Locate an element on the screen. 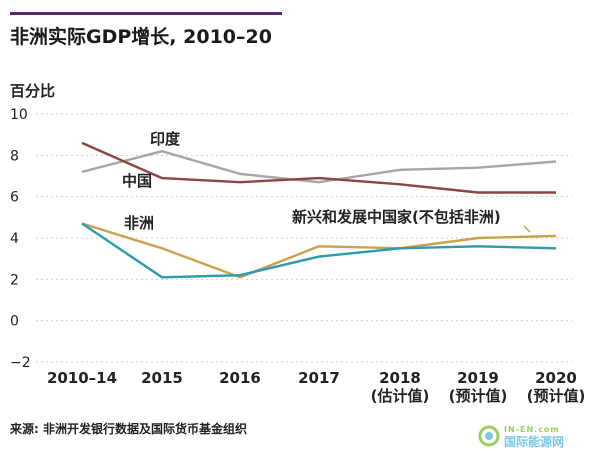 The image size is (596, 451). y-axis-label: 百分比 is located at coordinates (32, 91).